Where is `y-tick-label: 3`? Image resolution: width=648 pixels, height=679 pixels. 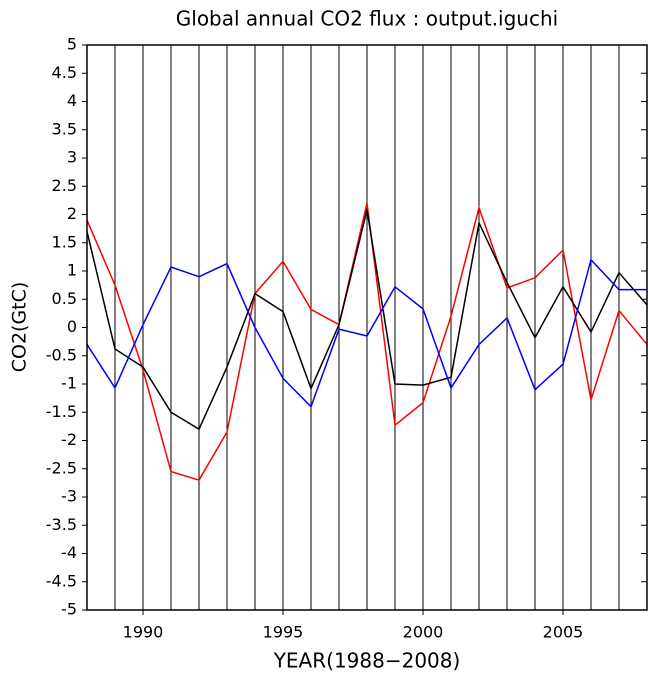 y-tick-label: 3 is located at coordinates (72, 157).